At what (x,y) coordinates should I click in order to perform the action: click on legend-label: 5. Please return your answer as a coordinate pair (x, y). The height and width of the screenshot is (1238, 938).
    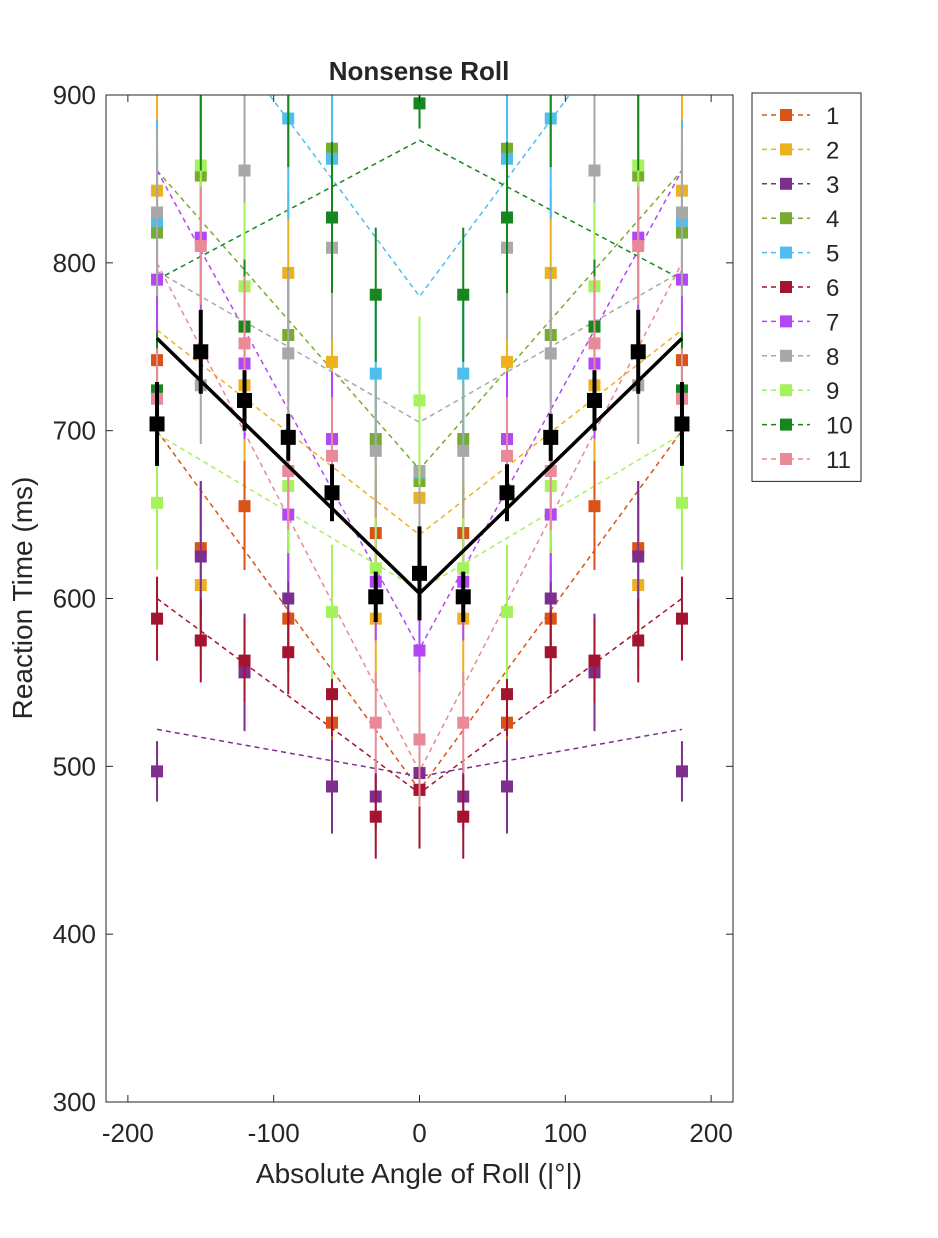
    Looking at the image, I should click on (832, 254).